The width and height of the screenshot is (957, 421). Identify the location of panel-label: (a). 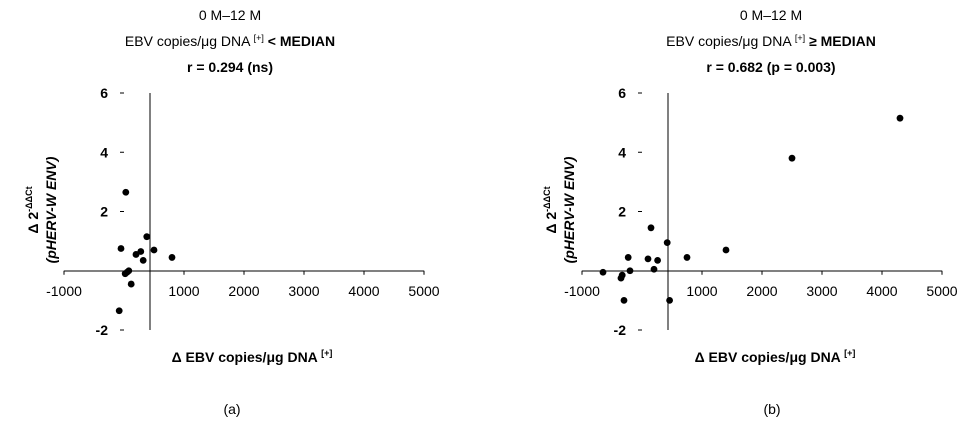
(231, 409).